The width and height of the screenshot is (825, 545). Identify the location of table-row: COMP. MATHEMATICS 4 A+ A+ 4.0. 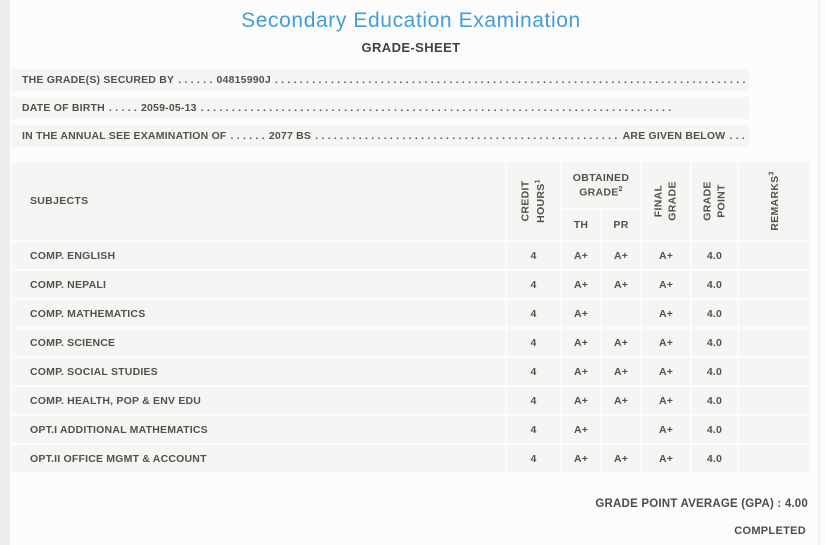
(411, 313).